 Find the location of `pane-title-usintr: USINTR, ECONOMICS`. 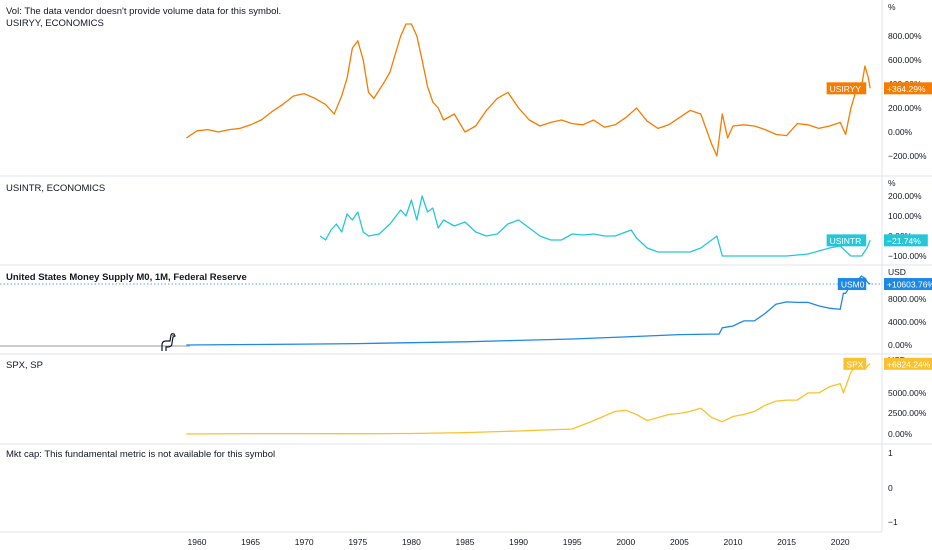

pane-title-usintr: USINTR, ECONOMICS is located at coordinates (56, 188).